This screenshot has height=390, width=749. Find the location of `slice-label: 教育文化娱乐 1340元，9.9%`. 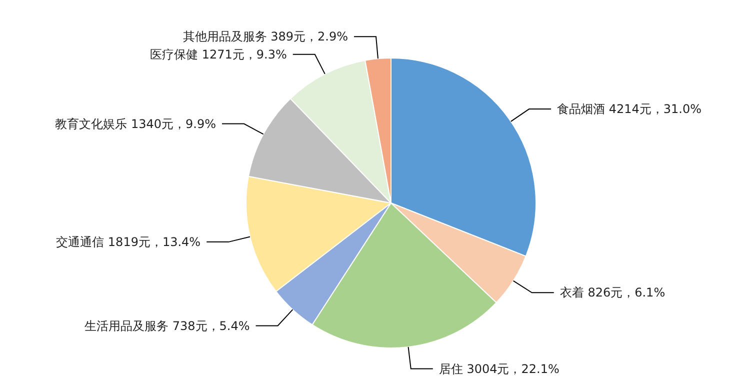

slice-label: 教育文化娱乐 1340元，9.9% is located at coordinates (135, 123).